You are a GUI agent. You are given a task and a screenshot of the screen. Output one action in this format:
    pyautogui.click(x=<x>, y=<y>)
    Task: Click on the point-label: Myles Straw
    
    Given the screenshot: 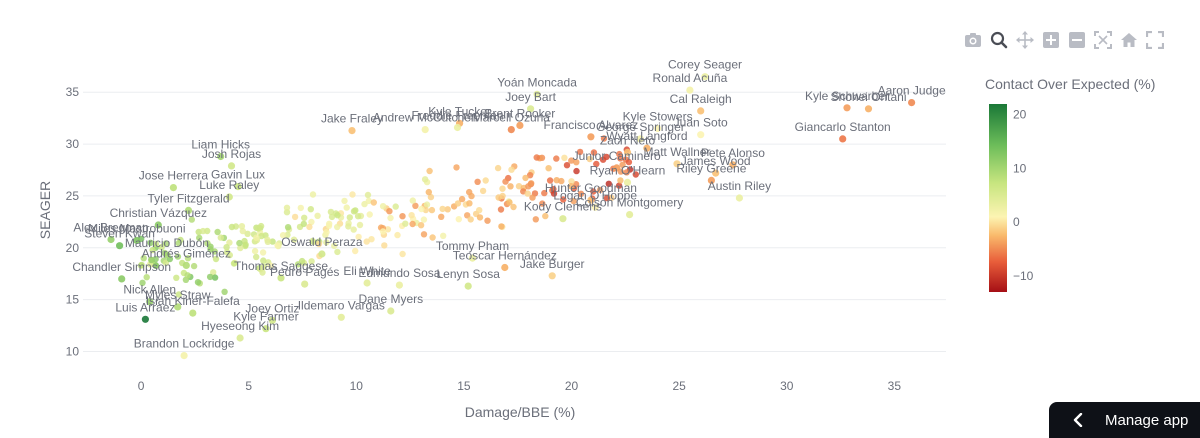 What is the action you would take?
    pyautogui.click(x=178, y=295)
    